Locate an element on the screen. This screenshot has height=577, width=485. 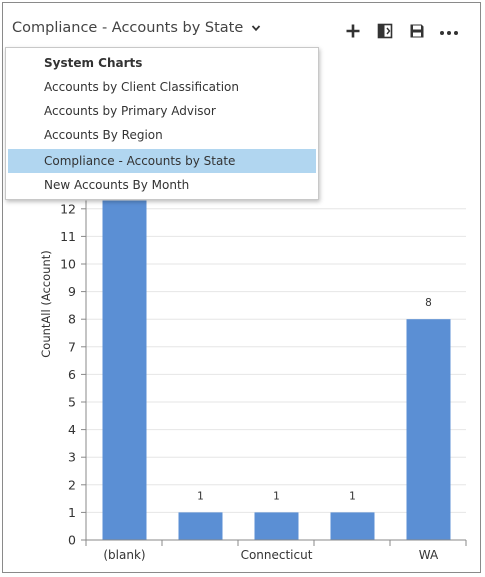
x-tick-label: WA is located at coordinates (429, 555).